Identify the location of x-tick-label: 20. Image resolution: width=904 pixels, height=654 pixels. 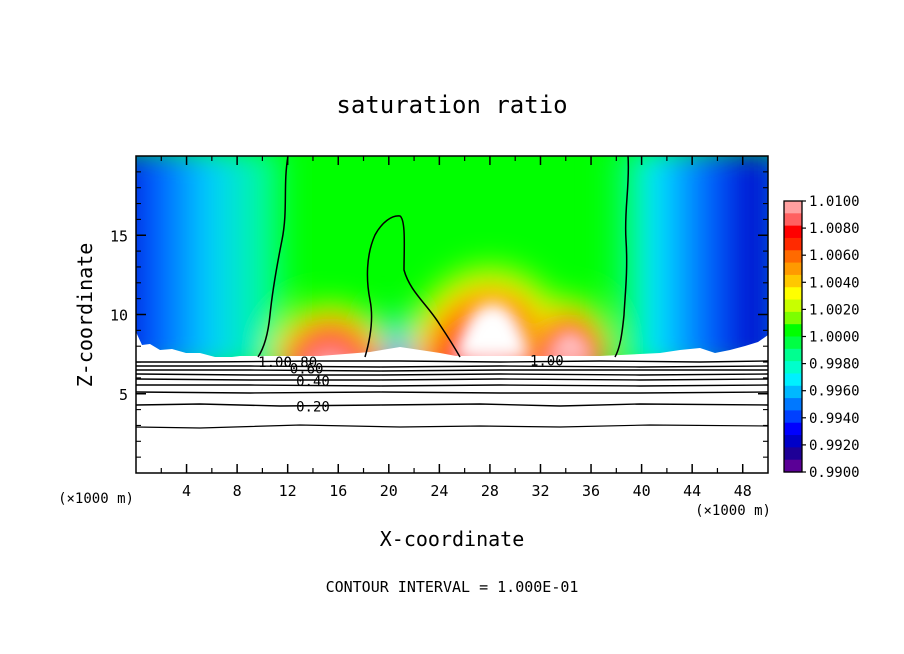
(389, 491).